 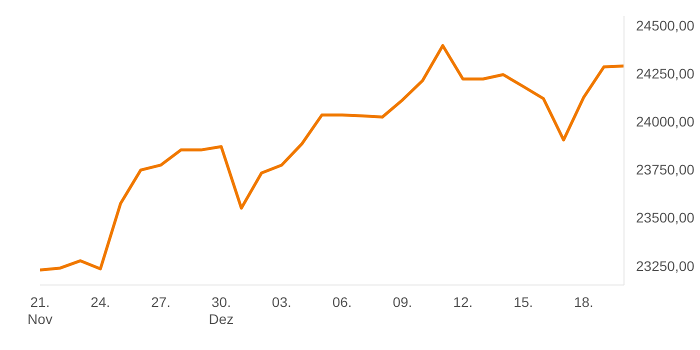 What do you see at coordinates (524, 302) in the screenshot?
I see `x-tick-label: 15.` at bounding box center [524, 302].